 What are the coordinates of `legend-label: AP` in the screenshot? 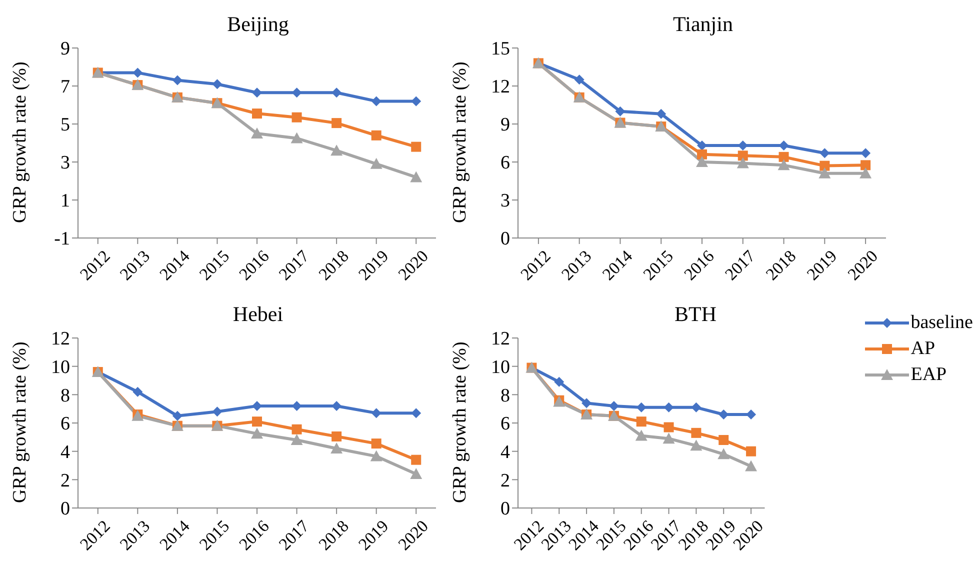 It's located at (923, 349).